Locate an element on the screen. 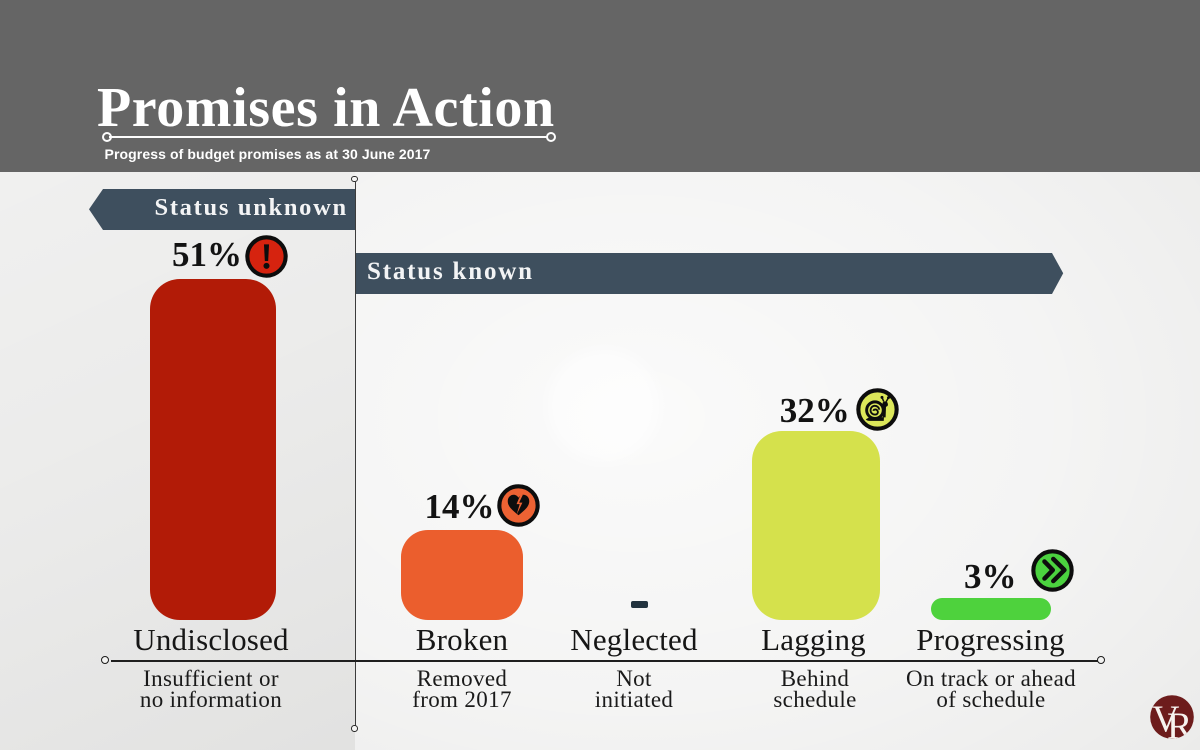 This screenshot has height=750, width=1200. svg-text: R is located at coordinates (1180, 724).